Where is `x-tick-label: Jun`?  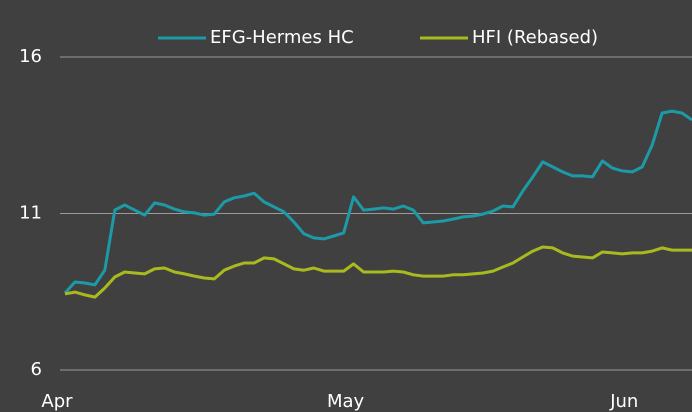 x-tick-label: Jun is located at coordinates (623, 401).